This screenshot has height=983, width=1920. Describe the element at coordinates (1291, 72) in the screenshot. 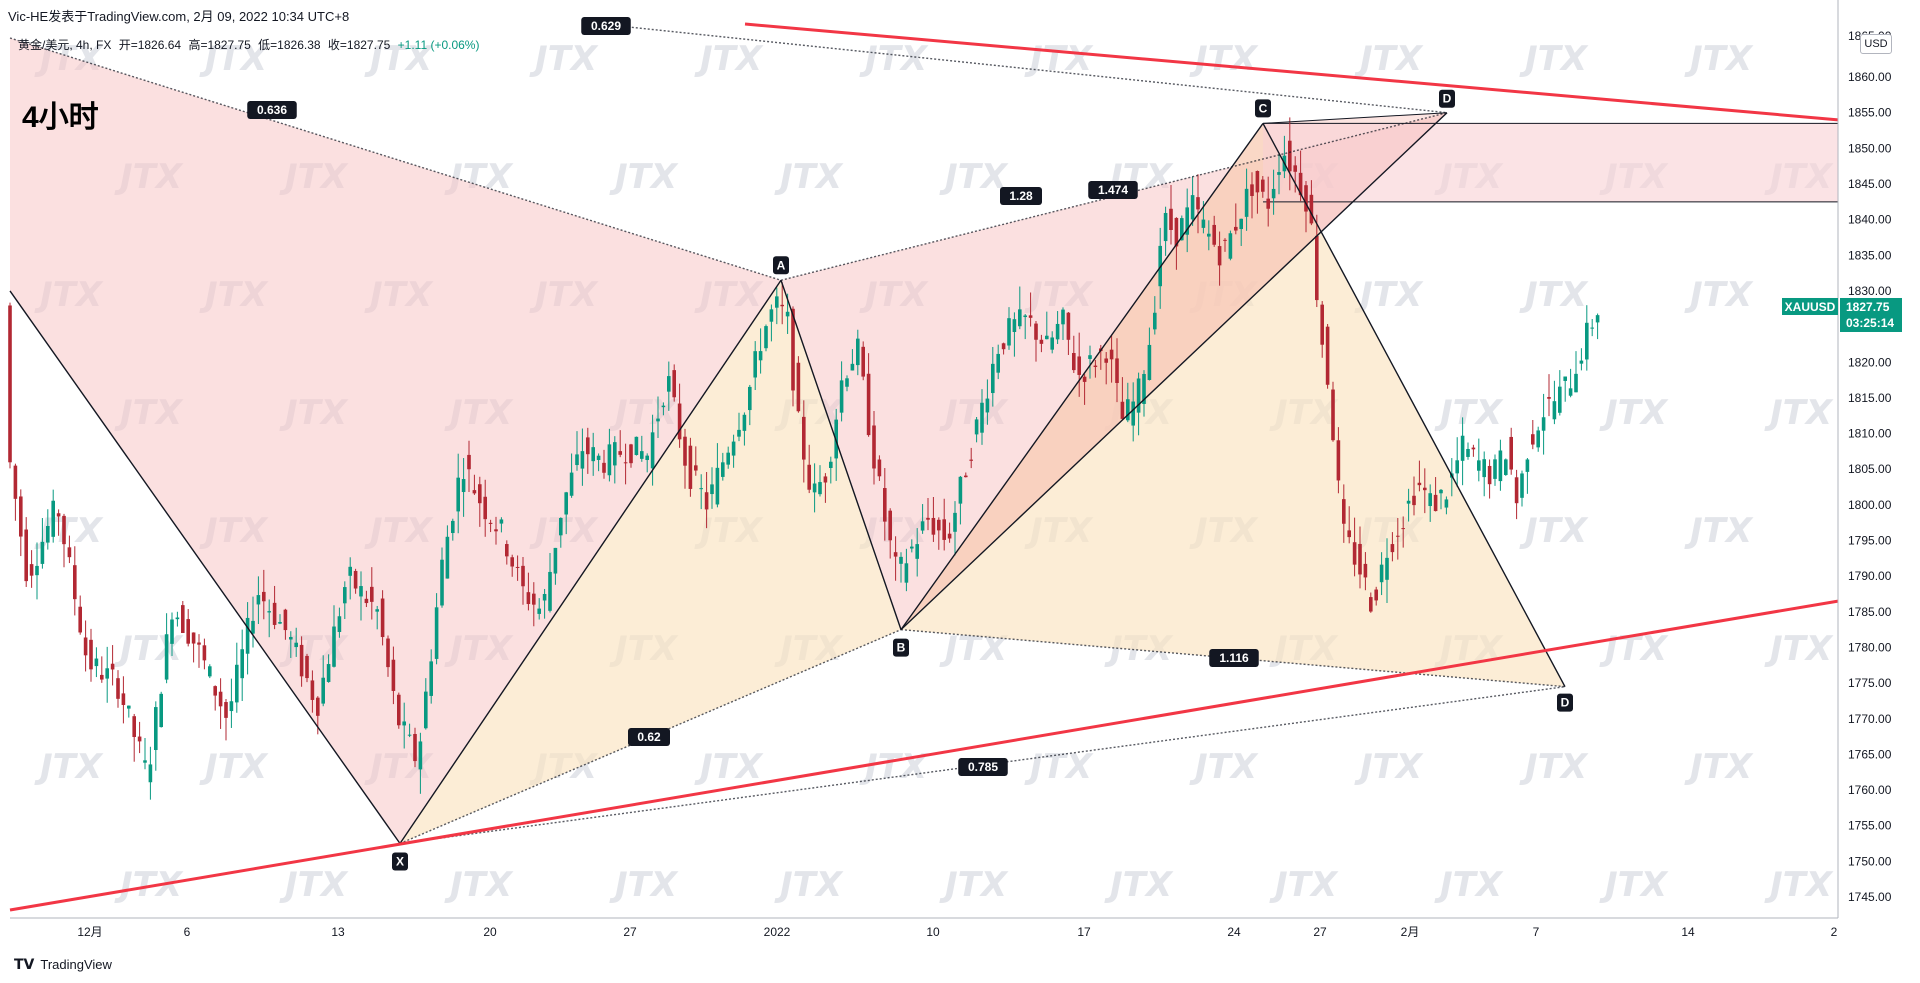

I see `resistance-trendline` at that location.